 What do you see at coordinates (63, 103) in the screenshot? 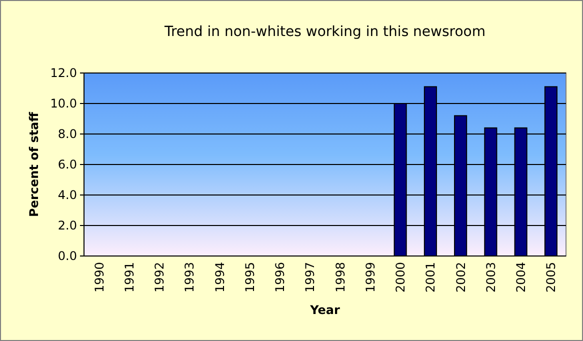
I see `y-tick-label: 10.0` at bounding box center [63, 103].